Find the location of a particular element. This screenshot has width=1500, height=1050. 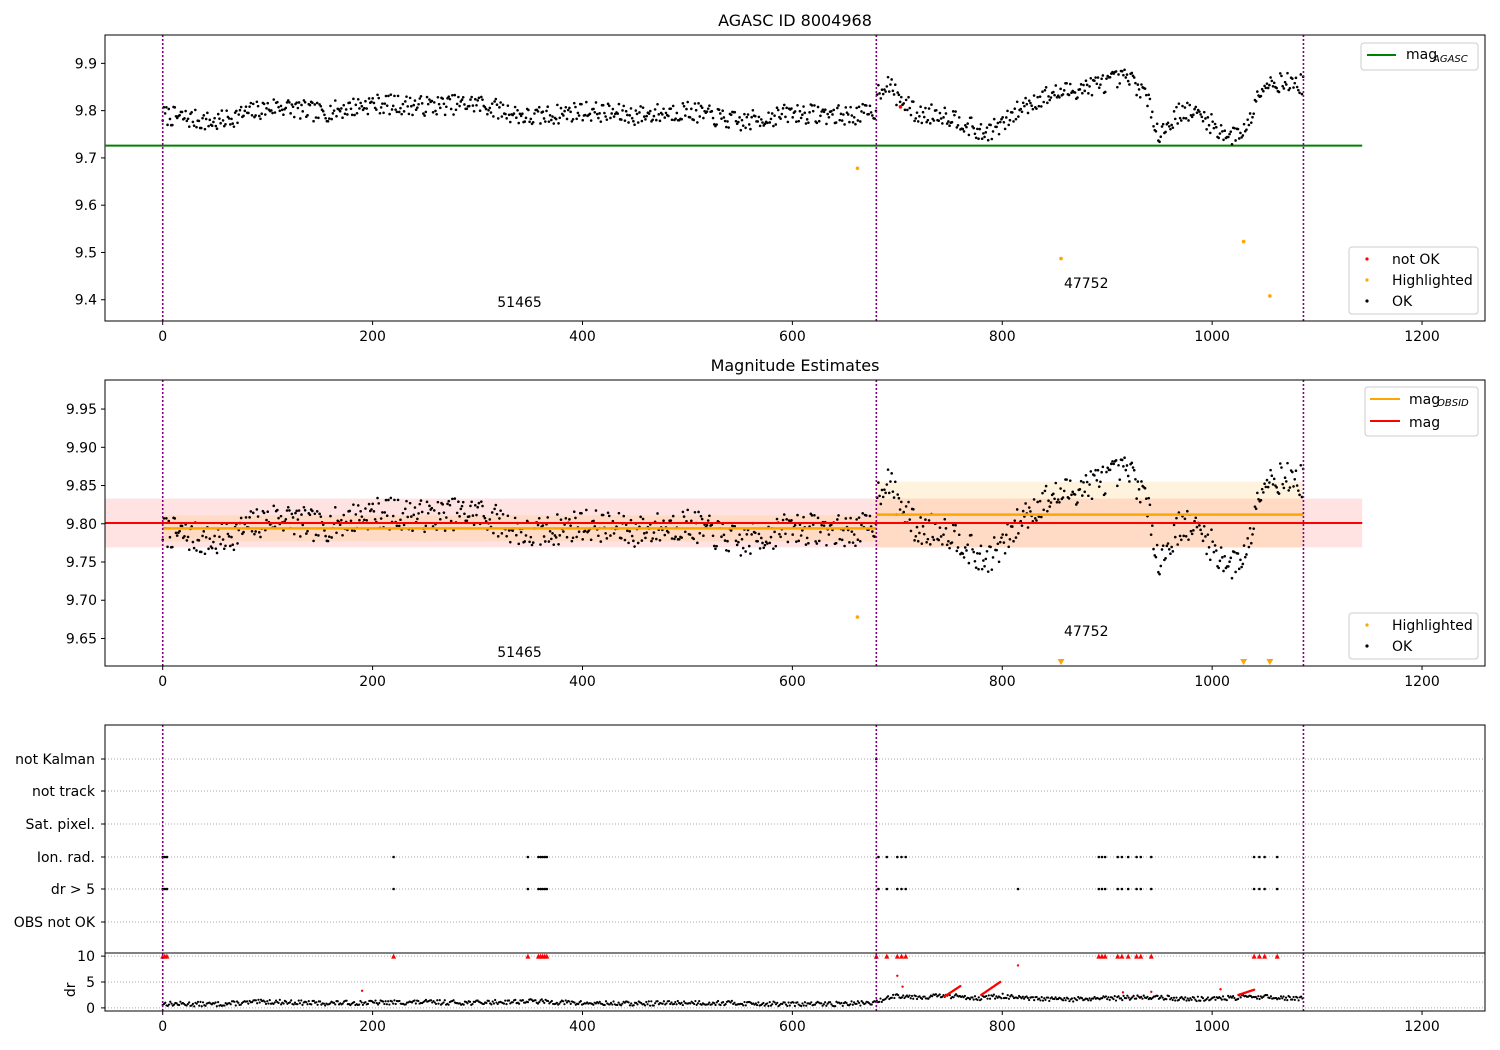

panel2-legend-upper: mag OBSID mag is located at coordinates (1421, 411).